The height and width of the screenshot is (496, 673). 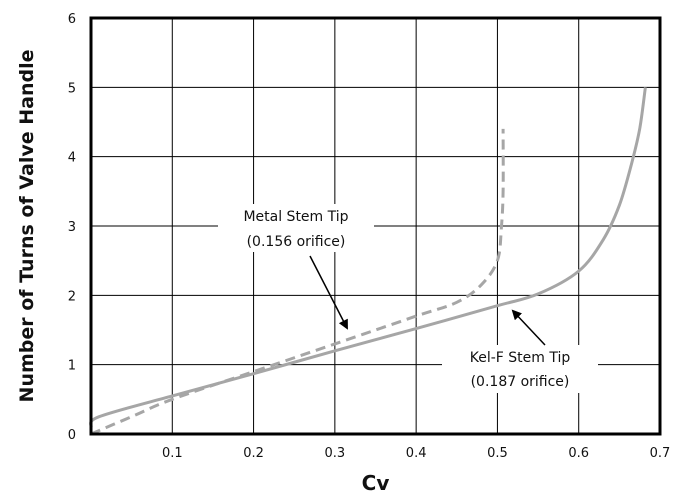 I want to click on annotation-kelf-arrow, so click(x=528, y=327).